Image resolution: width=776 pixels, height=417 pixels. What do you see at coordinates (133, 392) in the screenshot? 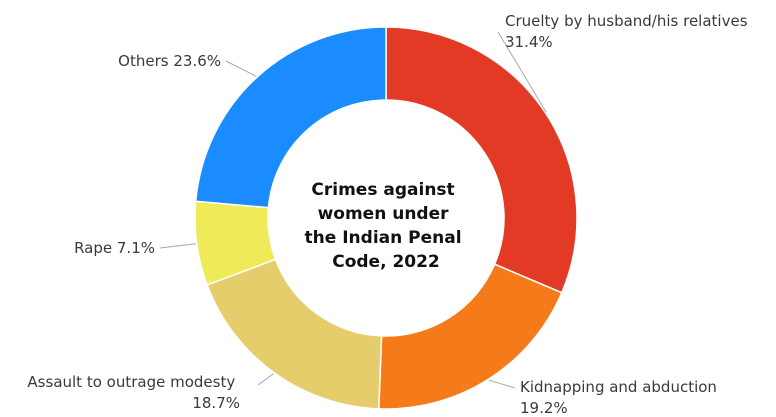
I see `slice-label-assault: Assault to outrage modesty 18.7%` at bounding box center [133, 392].